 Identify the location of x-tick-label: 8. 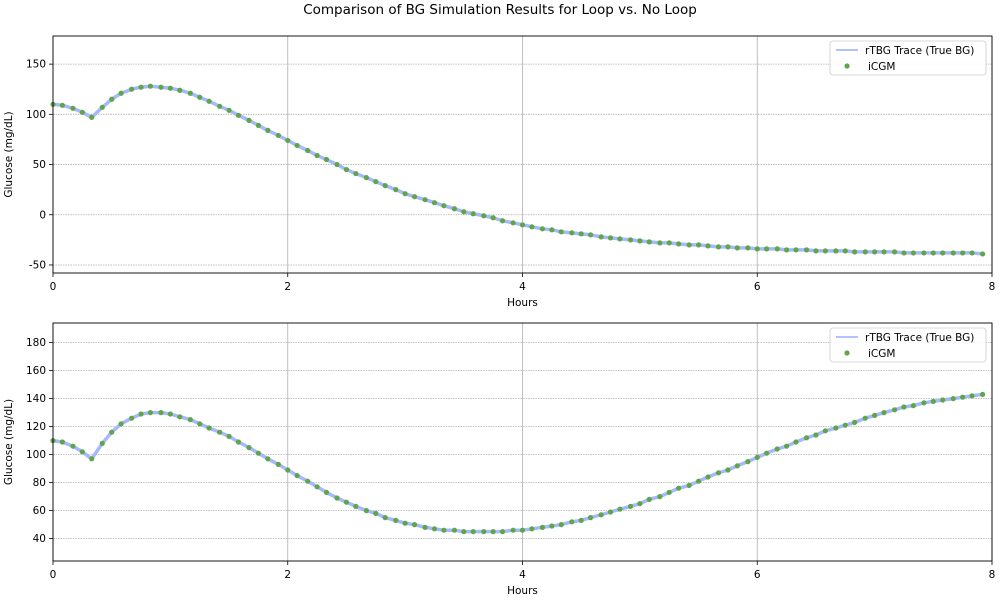
(992, 287).